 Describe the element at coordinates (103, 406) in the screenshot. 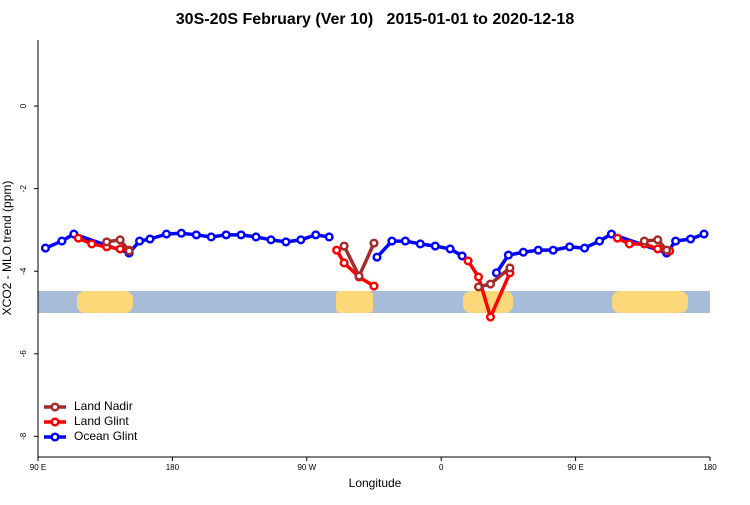

I see `legend-label: Land Nadir` at that location.